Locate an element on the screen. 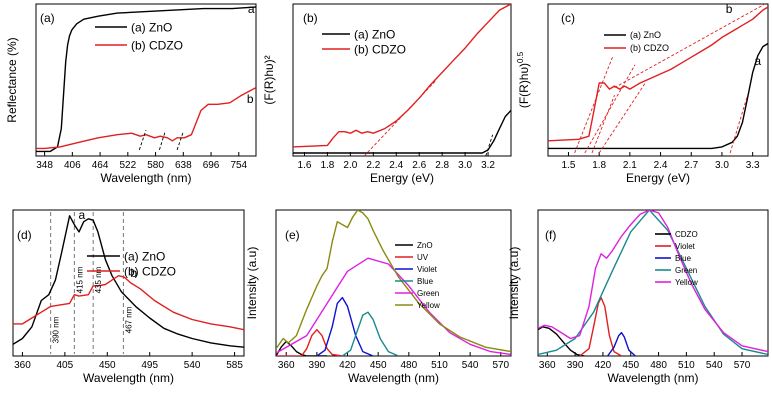  x-tick-label: 2.2 is located at coordinates (373, 165).